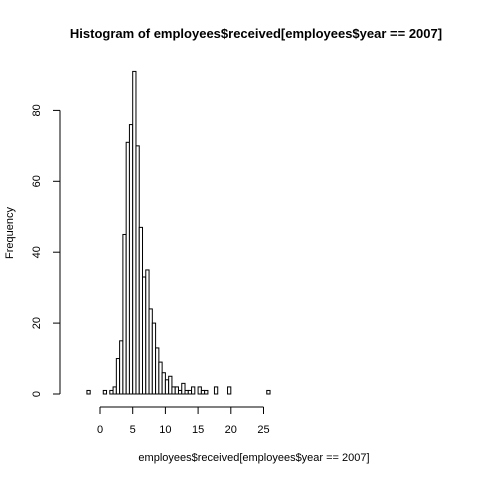 The height and width of the screenshot is (480, 480). I want to click on x-tick-label: 0, so click(100, 430).